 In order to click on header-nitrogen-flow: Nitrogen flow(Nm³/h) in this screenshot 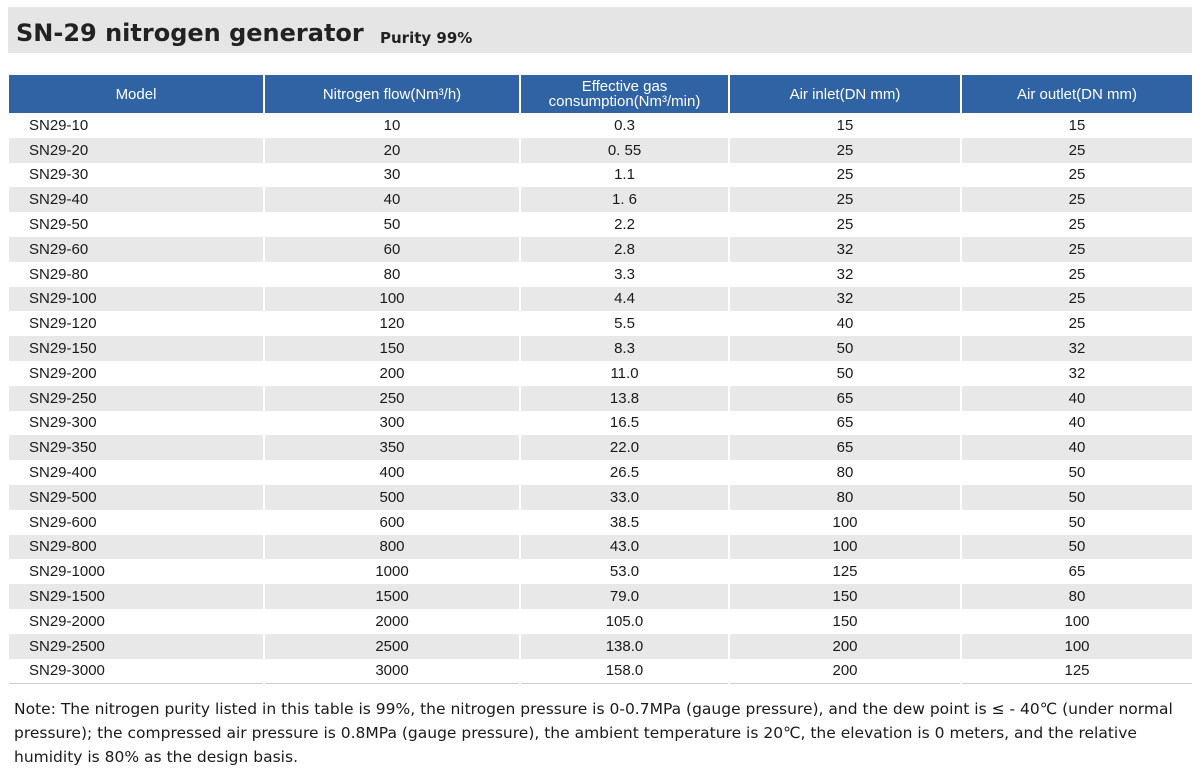, I will do `click(391, 94)`.